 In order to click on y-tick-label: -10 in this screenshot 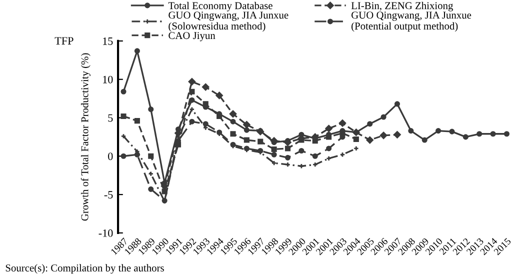, I will do `click(105, 233)`.